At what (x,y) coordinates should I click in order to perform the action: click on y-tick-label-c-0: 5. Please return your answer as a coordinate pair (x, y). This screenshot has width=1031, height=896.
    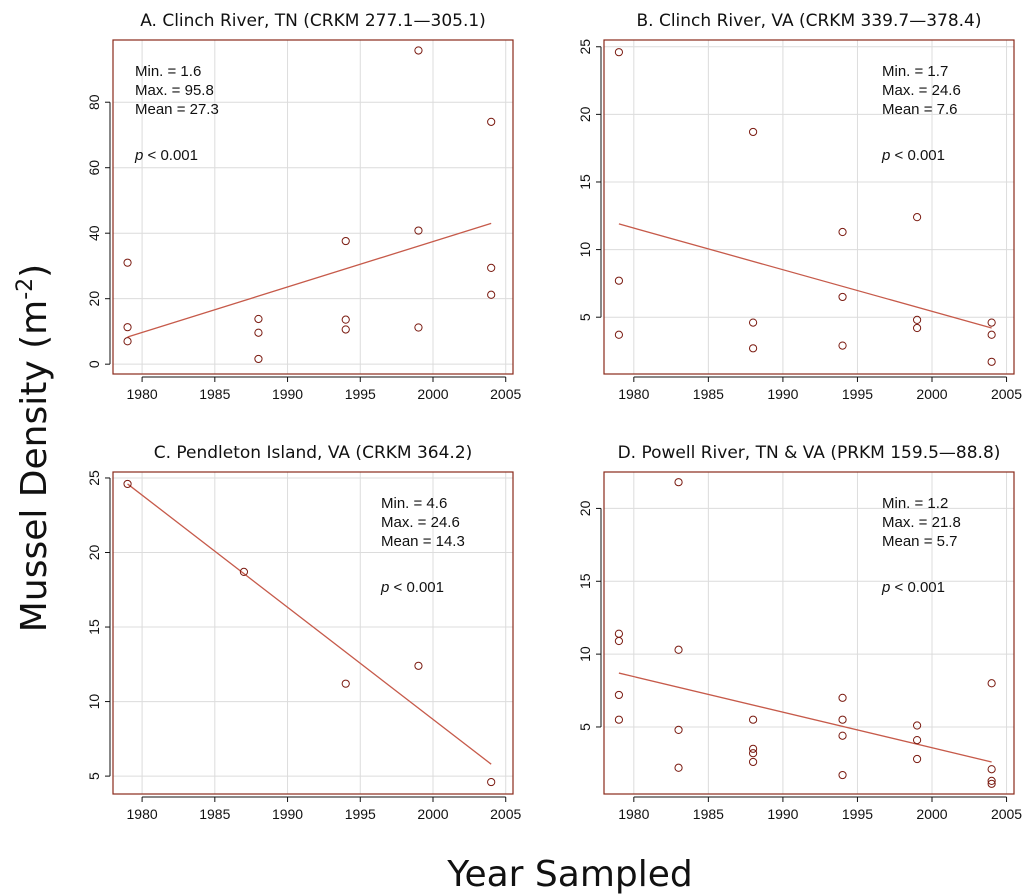
    Looking at the image, I should click on (94, 776).